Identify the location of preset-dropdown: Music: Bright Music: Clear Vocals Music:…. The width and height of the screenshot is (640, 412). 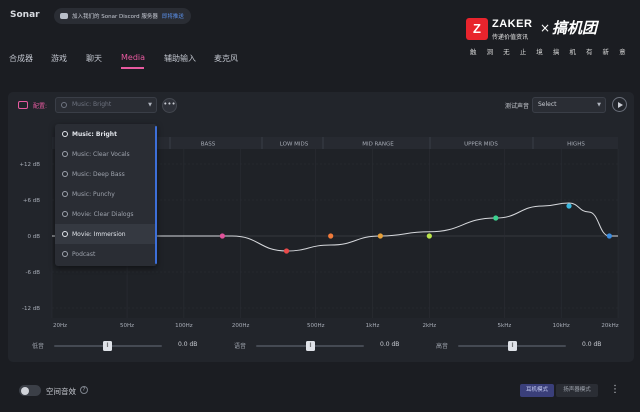
(106, 195).